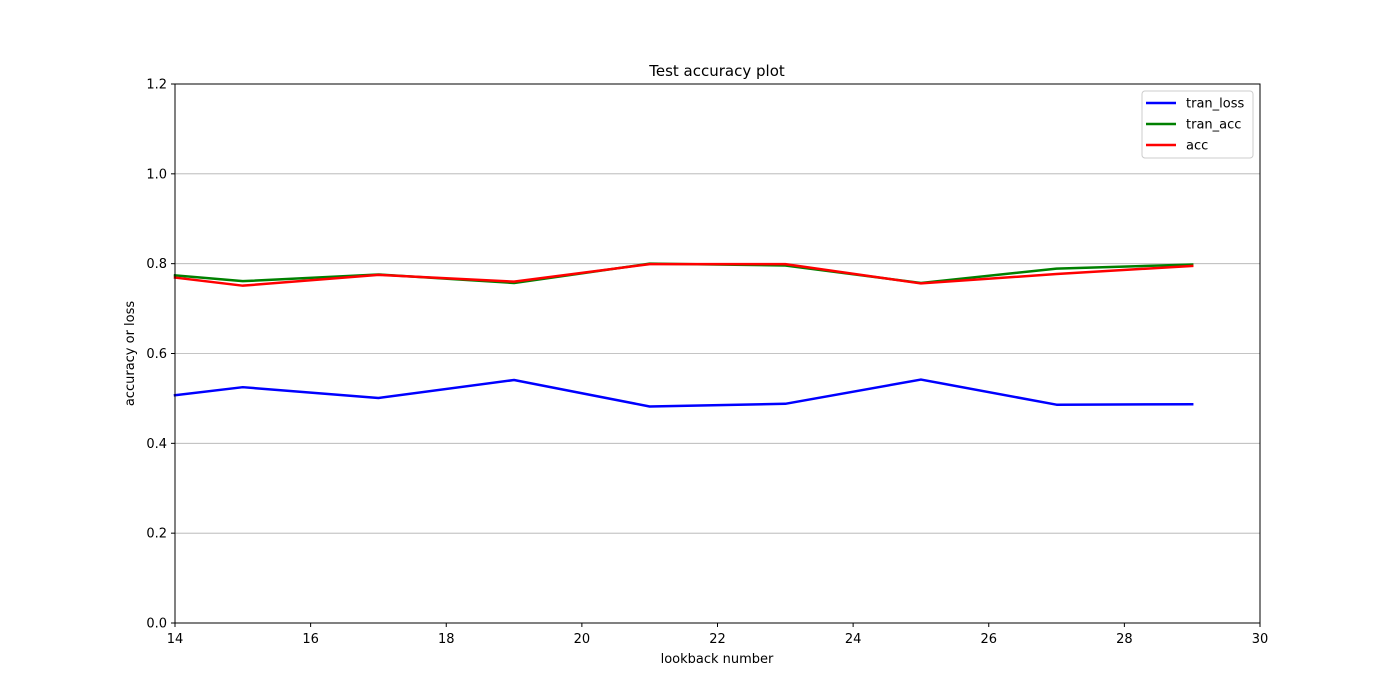  Describe the element at coordinates (1260, 639) in the screenshot. I see `x-tick-label: 30` at that location.